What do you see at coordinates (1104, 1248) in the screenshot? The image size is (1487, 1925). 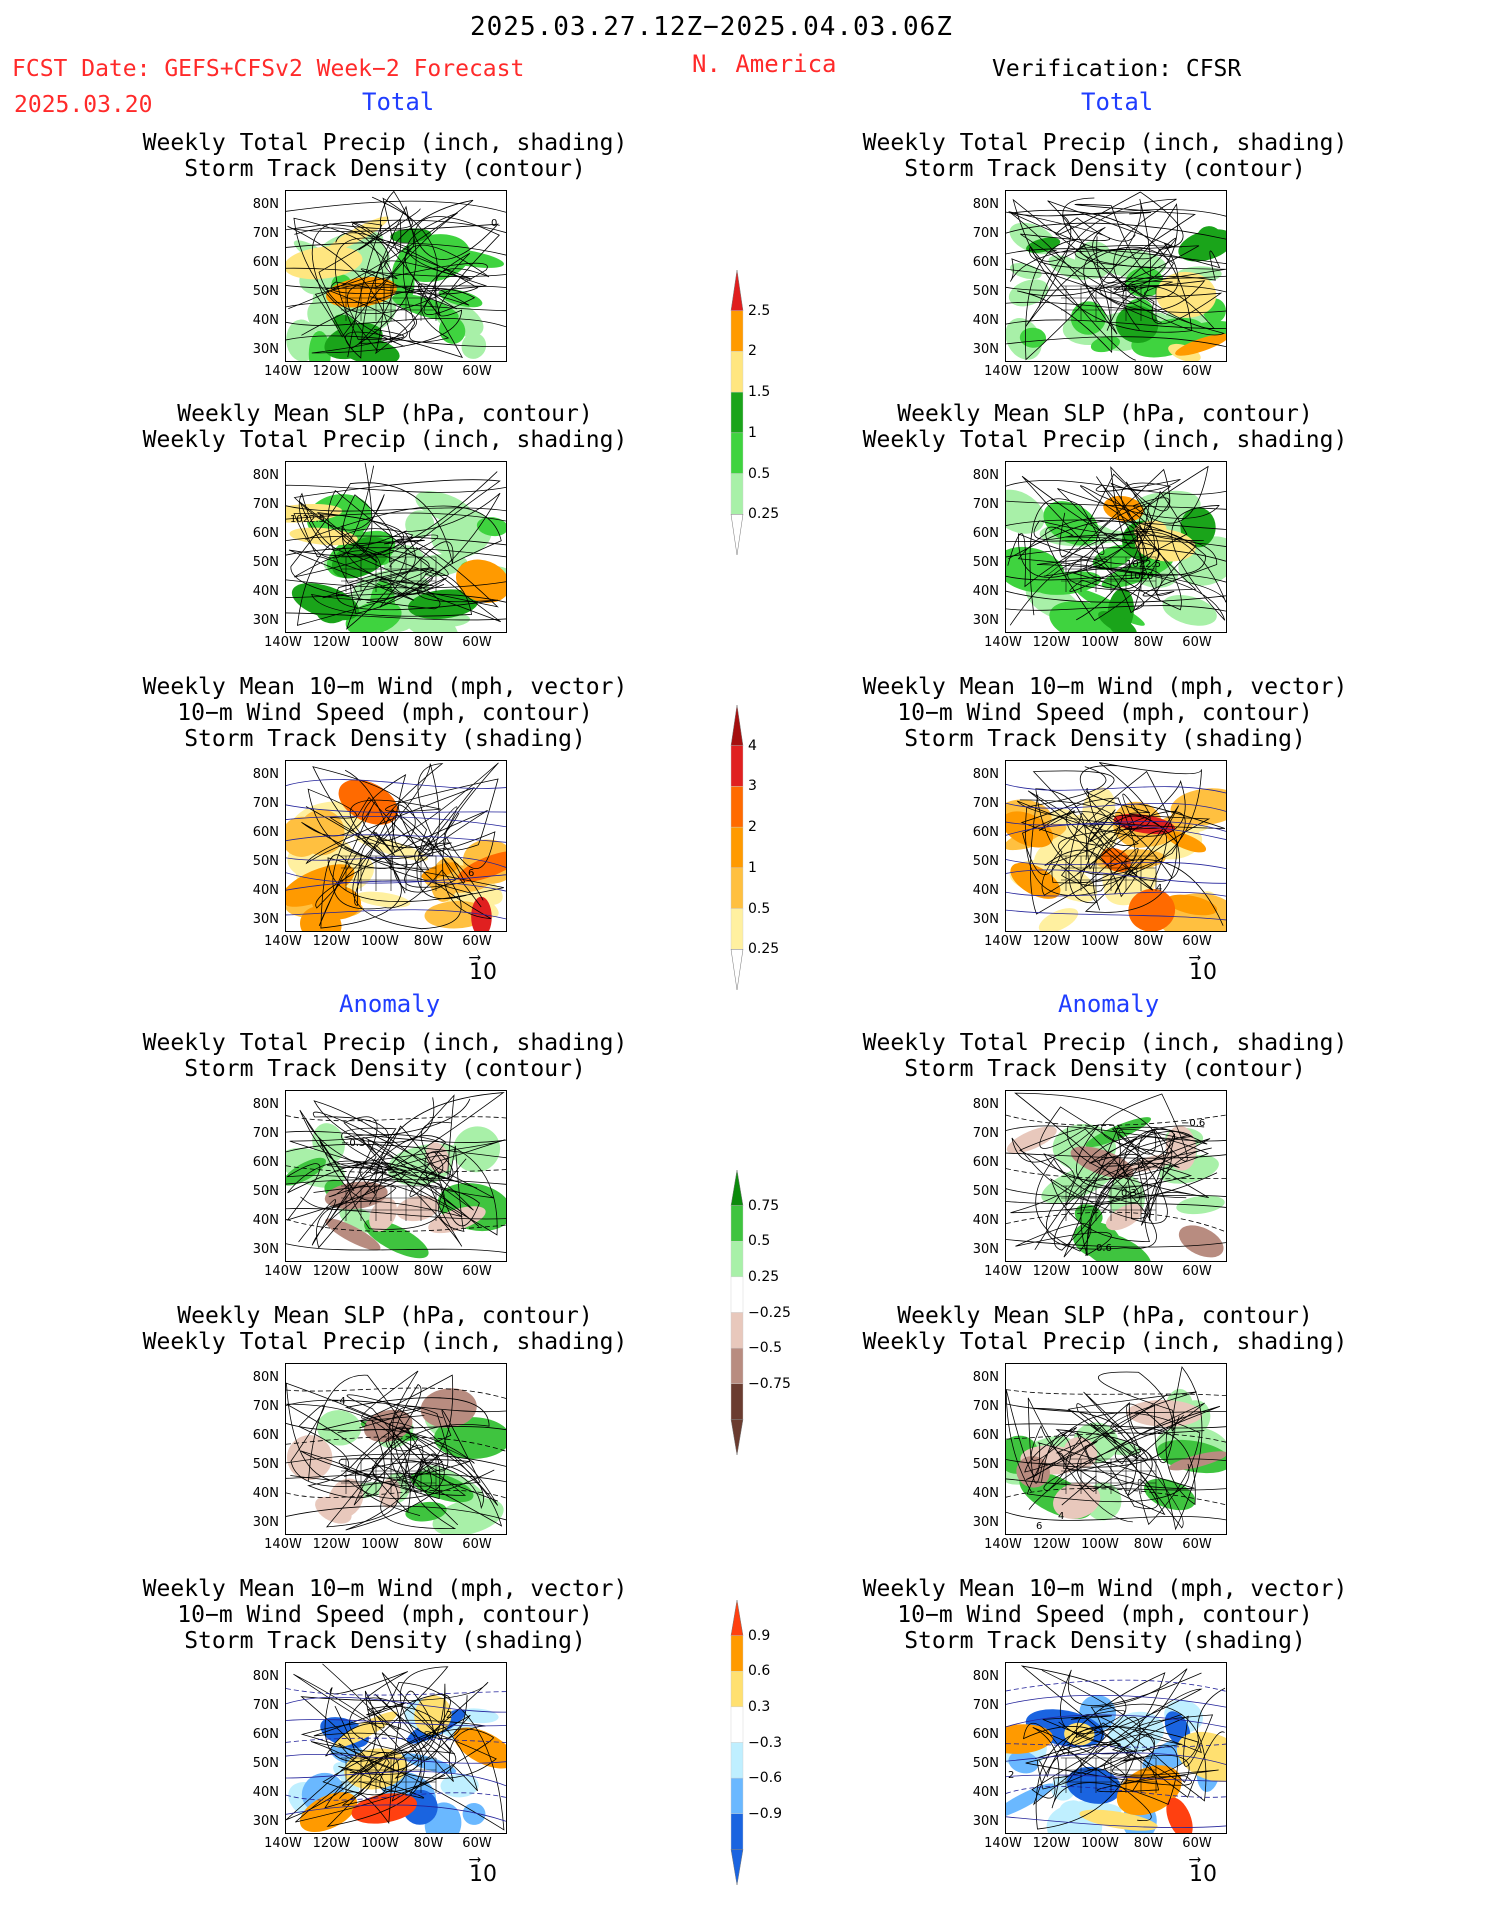 I see `contour-label: 0.6` at bounding box center [1104, 1248].